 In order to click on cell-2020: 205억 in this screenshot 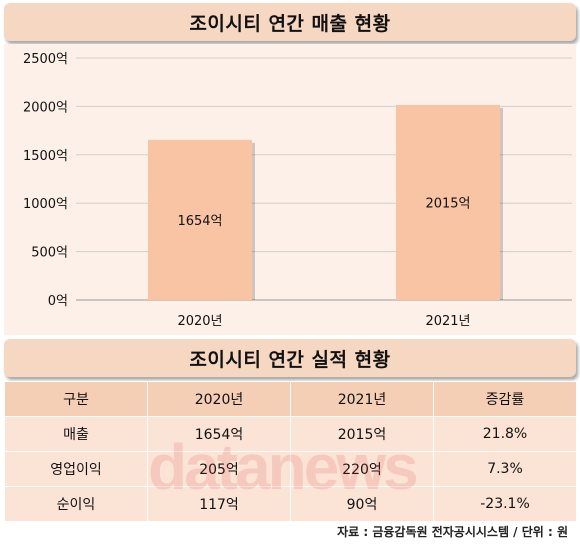, I will do `click(219, 469)`.